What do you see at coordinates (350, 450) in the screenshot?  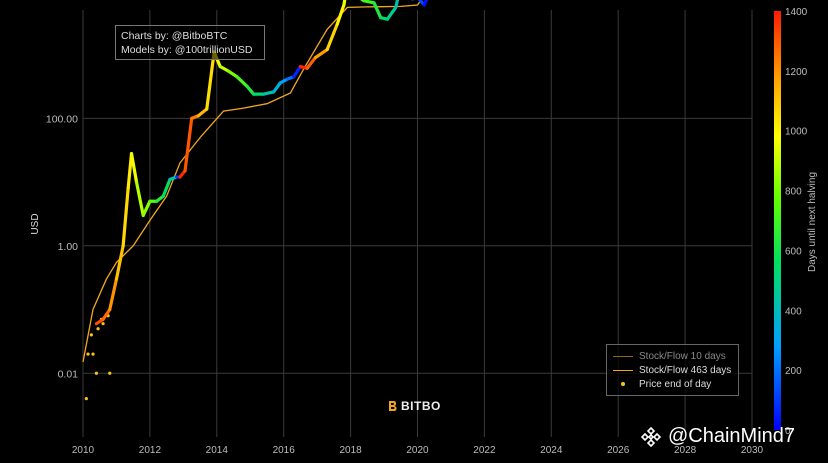 I see `x-tick-label: 2018` at bounding box center [350, 450].